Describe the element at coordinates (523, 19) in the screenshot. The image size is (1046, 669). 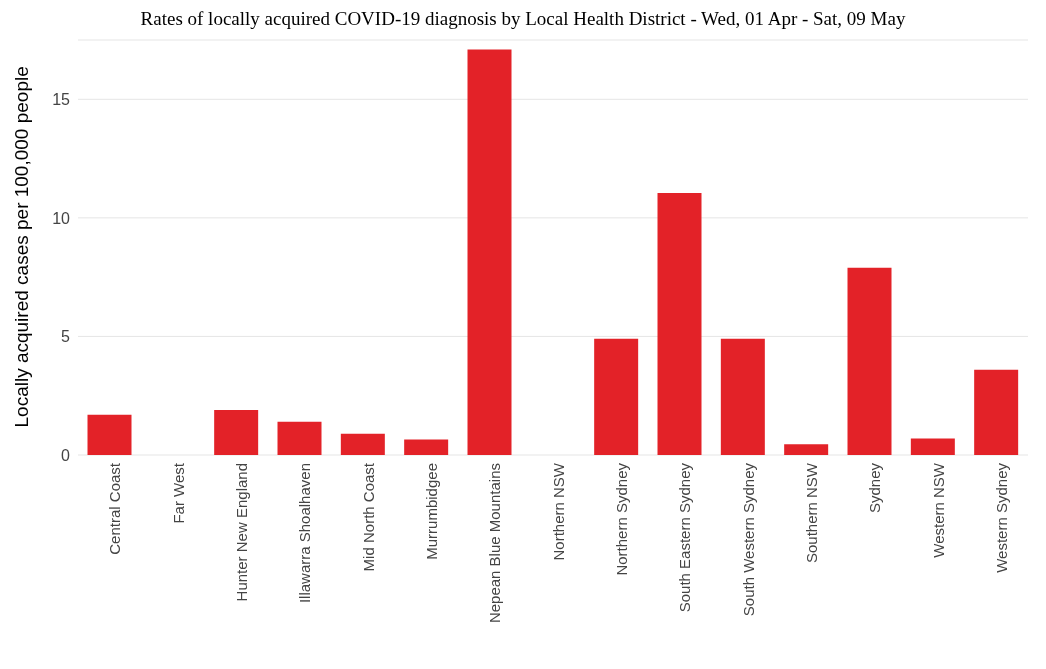
I see `chart-title: Rates of locally acquired COVID-19 diagnosis by Local Health District - Wed, 01 Apr - Sat, 09 May` at that location.